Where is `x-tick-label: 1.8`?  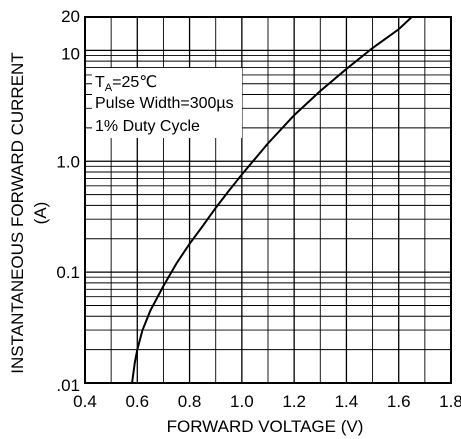 x-tick-label: 1.8 is located at coordinates (450, 401).